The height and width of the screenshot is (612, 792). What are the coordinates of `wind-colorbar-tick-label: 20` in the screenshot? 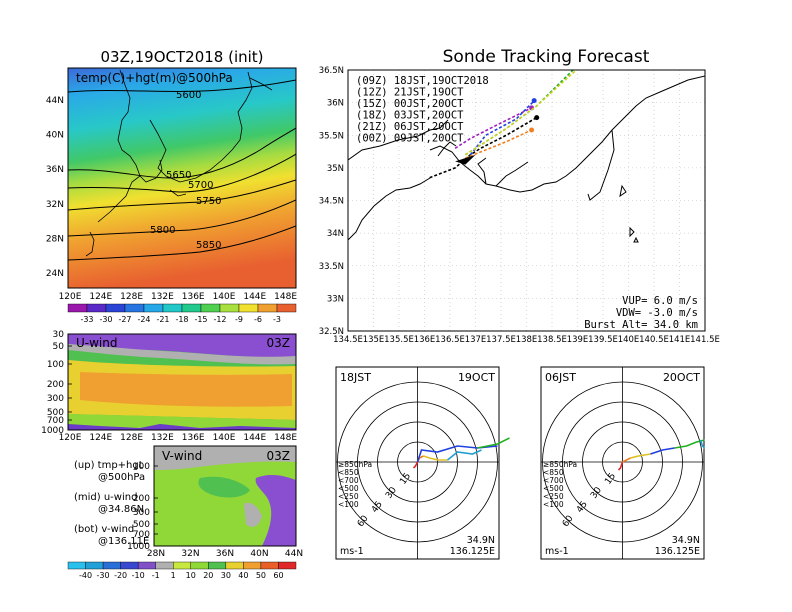 It's located at (208, 575).